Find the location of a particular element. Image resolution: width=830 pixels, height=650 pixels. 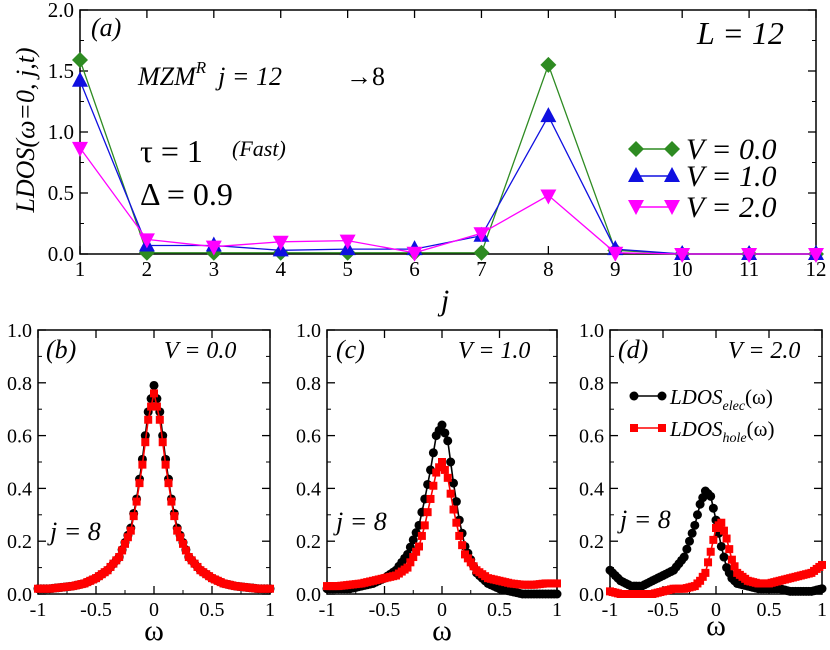

legend-entry-v0: V = 0.0 is located at coordinates (702, 149).